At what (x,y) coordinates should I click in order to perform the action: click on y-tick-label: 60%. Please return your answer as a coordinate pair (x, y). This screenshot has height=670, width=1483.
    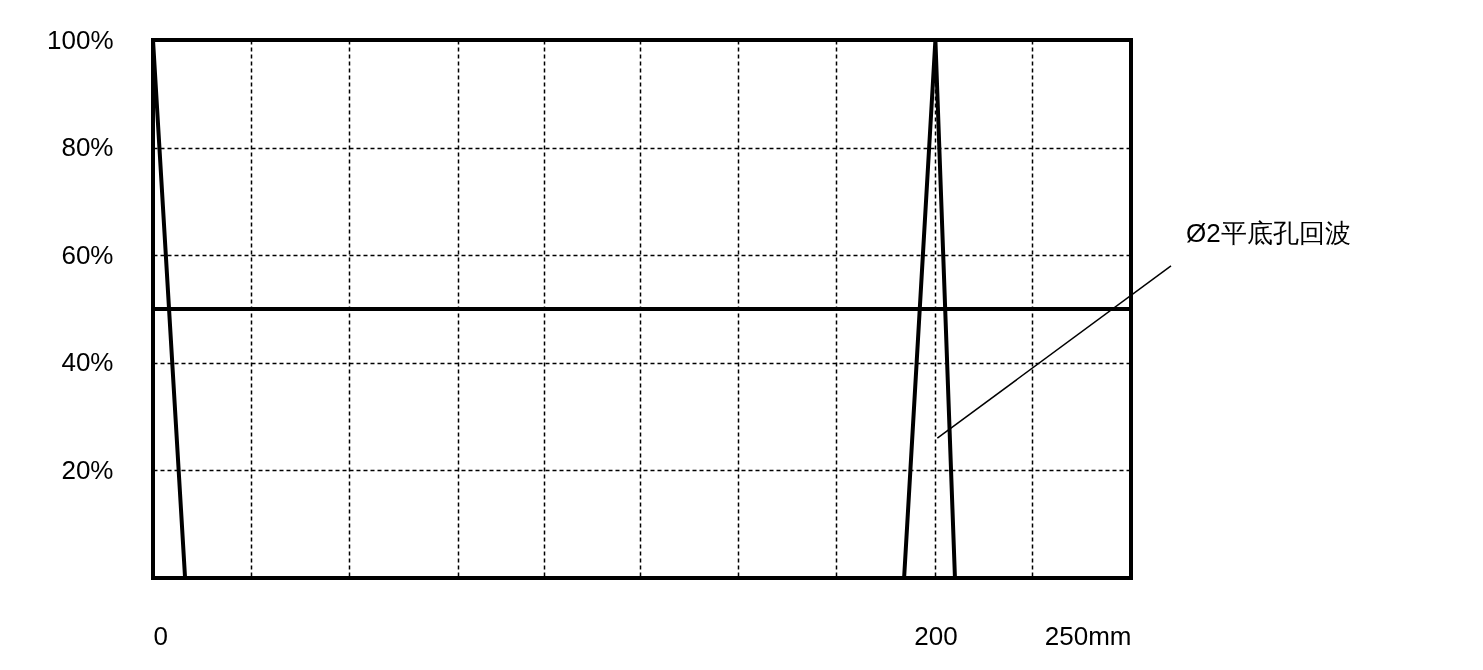
    Looking at the image, I should click on (87, 254).